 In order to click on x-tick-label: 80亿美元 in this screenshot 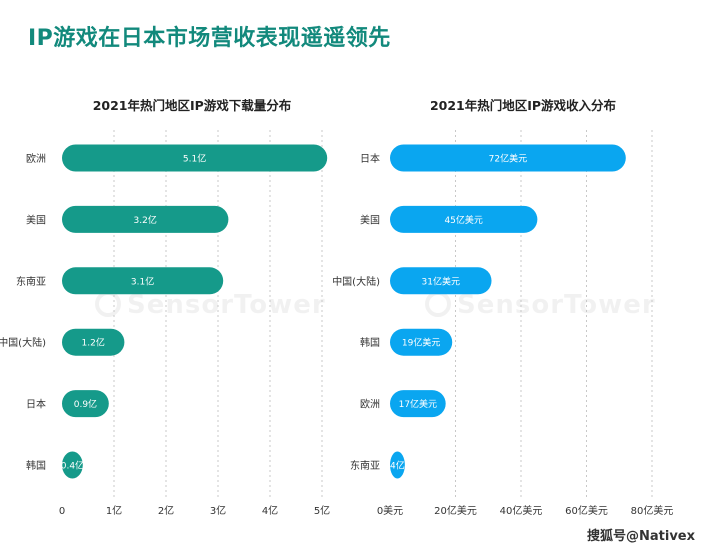, I will do `click(652, 510)`.